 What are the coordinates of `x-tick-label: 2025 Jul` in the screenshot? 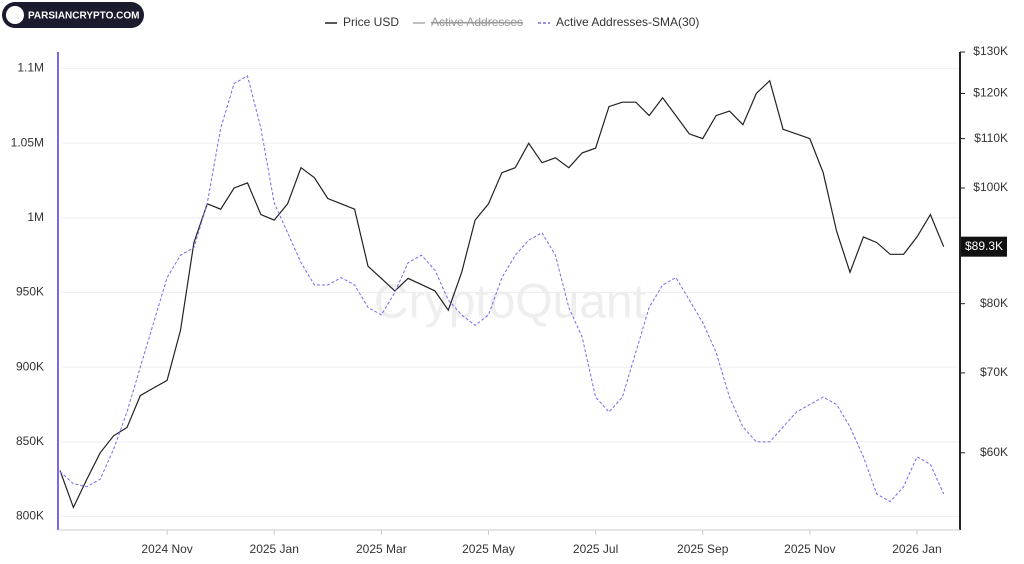 It's located at (595, 549).